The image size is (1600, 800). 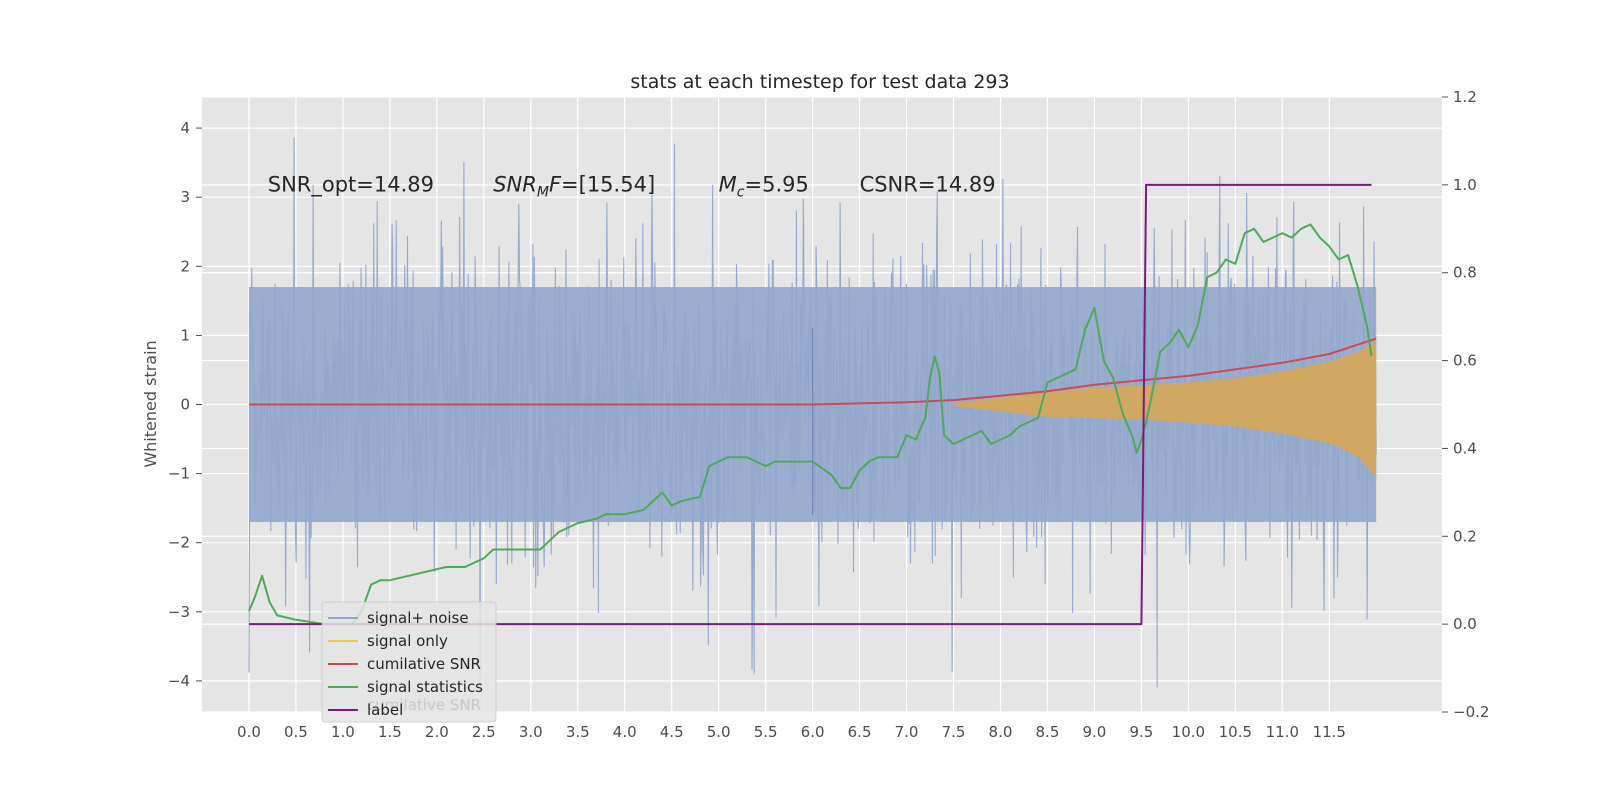 I want to click on x-tick-label: 0.0, so click(x=249, y=732).